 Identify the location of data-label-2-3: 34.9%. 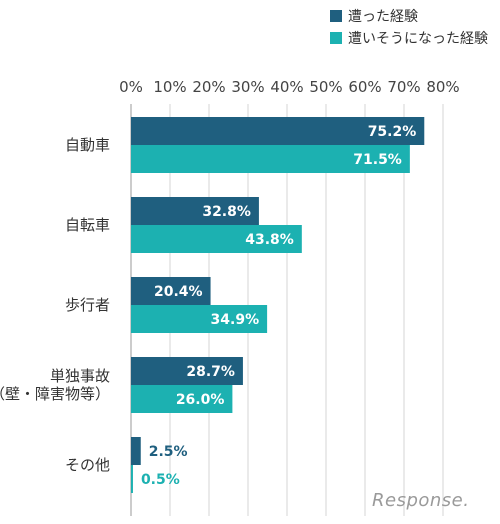
(235, 320).